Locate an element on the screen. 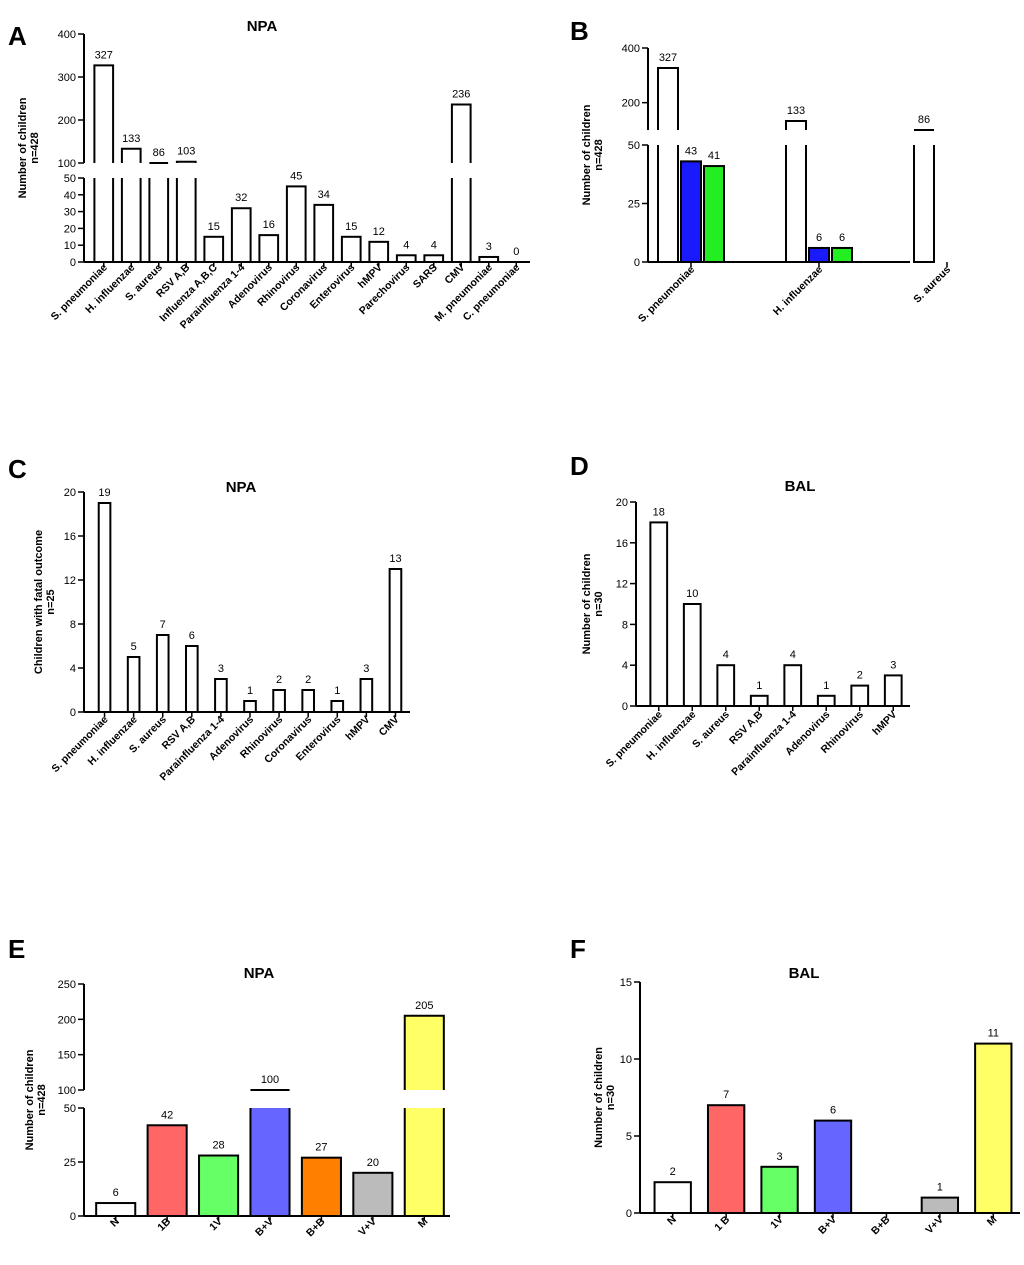  chart-title-a: NPA is located at coordinates (262, 26).